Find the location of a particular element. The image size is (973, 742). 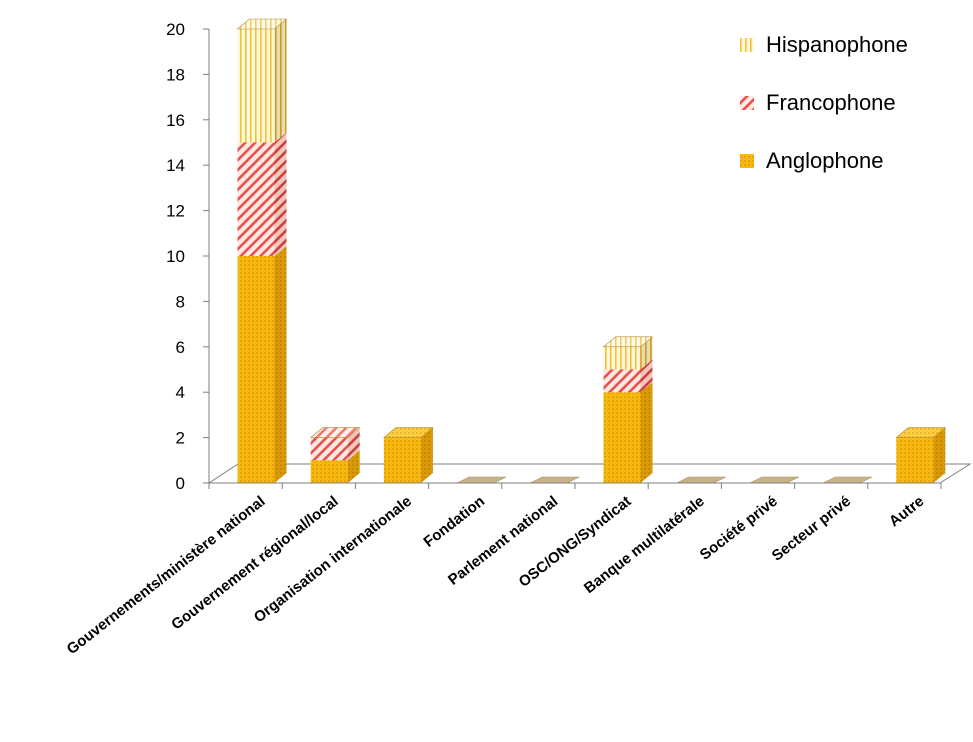

y-tick-label: 0 is located at coordinates (180, 483).